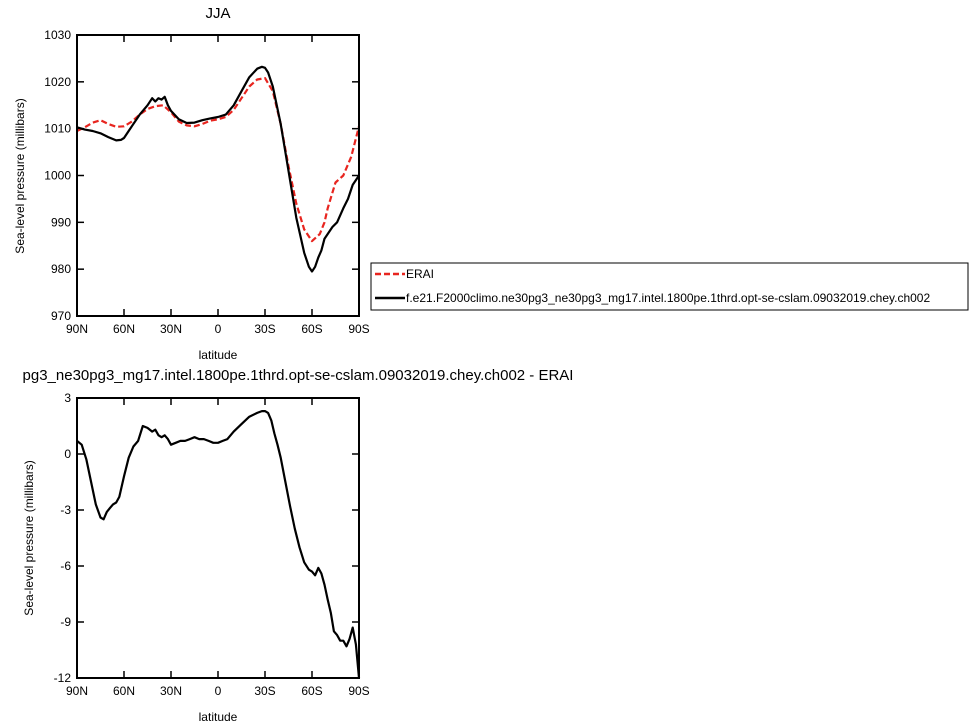 The height and width of the screenshot is (727, 974). Describe the element at coordinates (67, 454) in the screenshot. I see `bottom-ytick-label: 0` at that location.